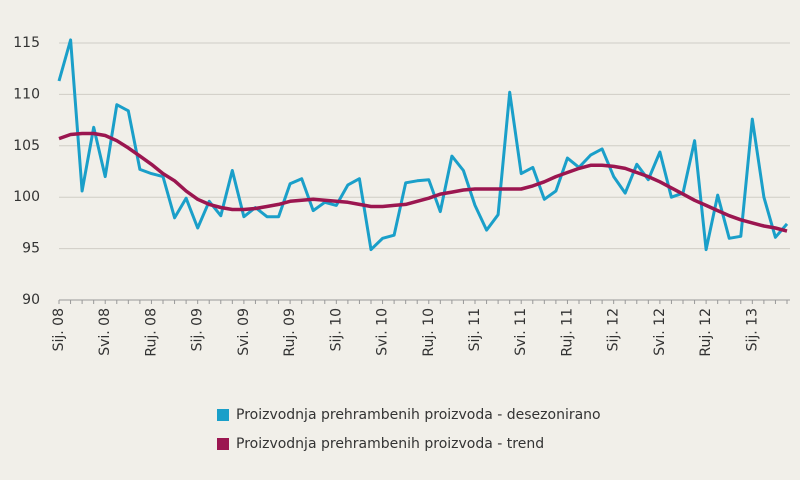 This screenshot has height=480, width=800. I want to click on x-tick-label: Sij. 11, so click(475, 329).